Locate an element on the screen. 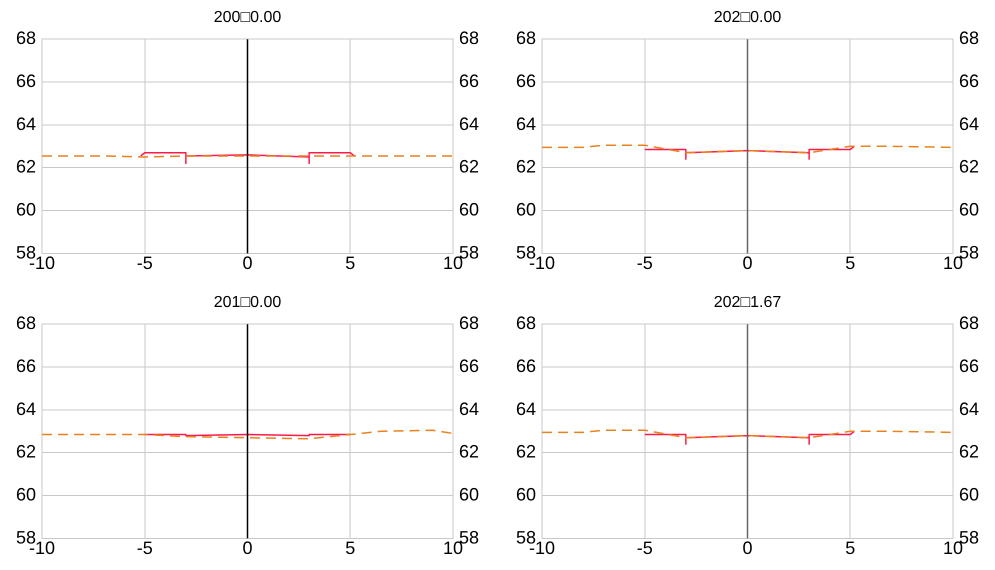  chart-title: 202□1.67 is located at coordinates (748, 303).